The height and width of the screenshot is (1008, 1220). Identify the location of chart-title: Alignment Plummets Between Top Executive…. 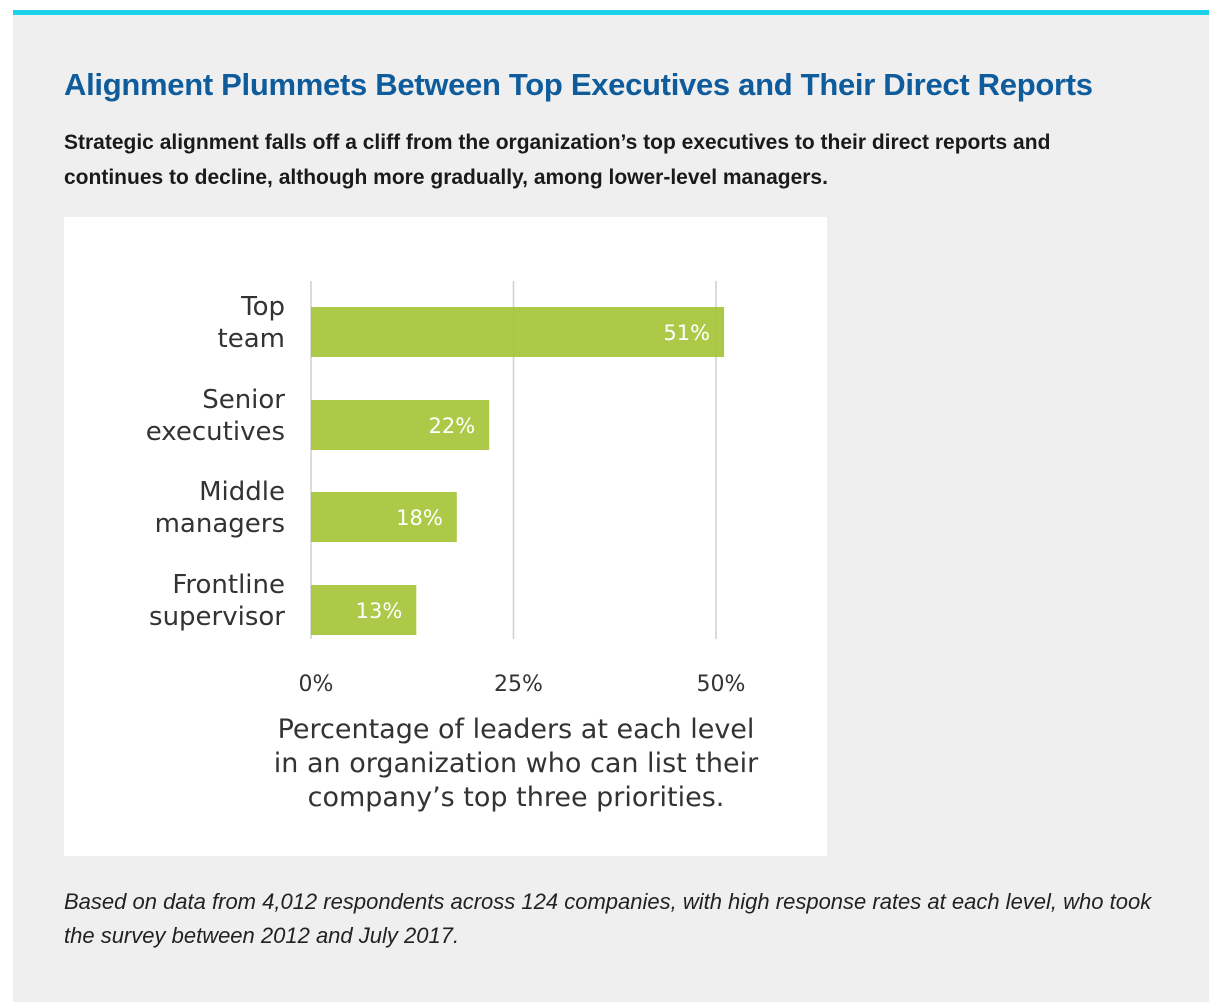
(578, 84).